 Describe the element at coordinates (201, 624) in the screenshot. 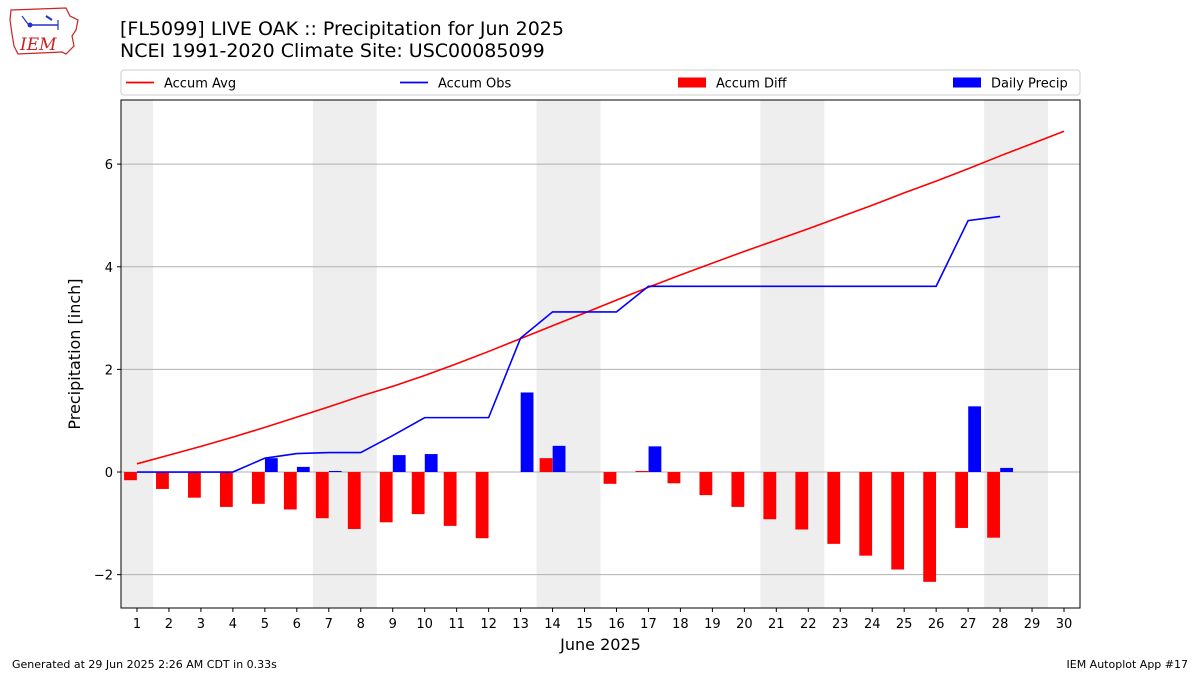

I see `x-tick-label: 3` at that location.